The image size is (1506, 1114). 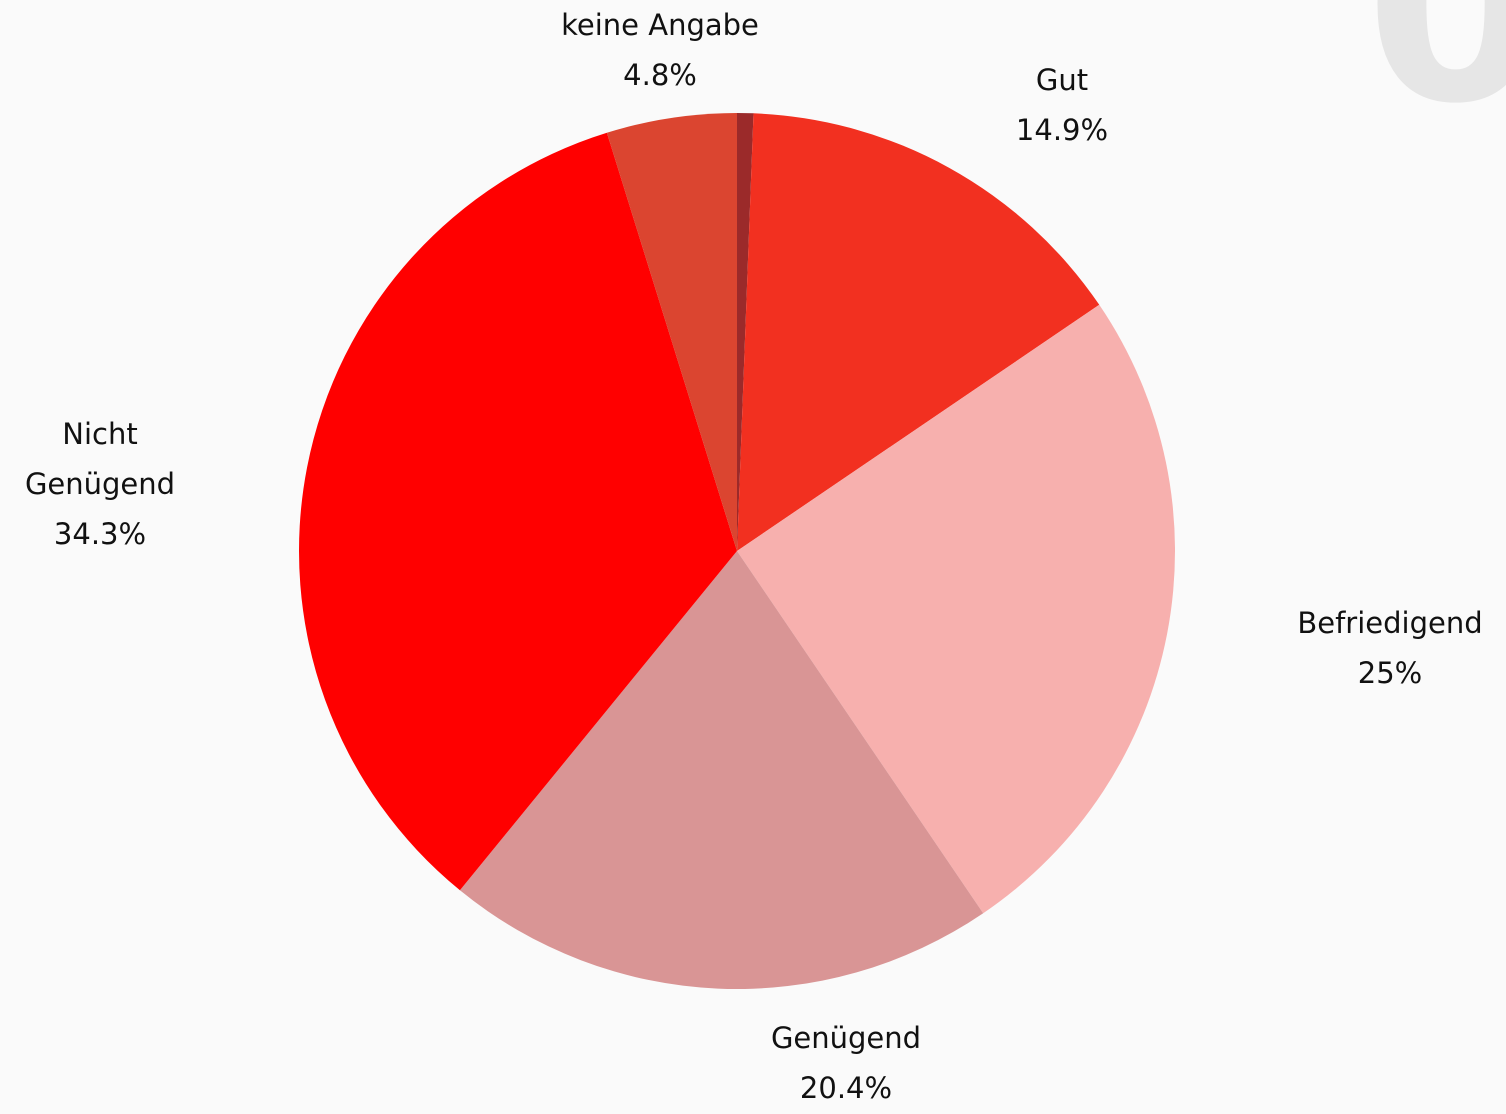 What do you see at coordinates (100, 459) in the screenshot?
I see `category-label: Nicht Genügend` at bounding box center [100, 459].